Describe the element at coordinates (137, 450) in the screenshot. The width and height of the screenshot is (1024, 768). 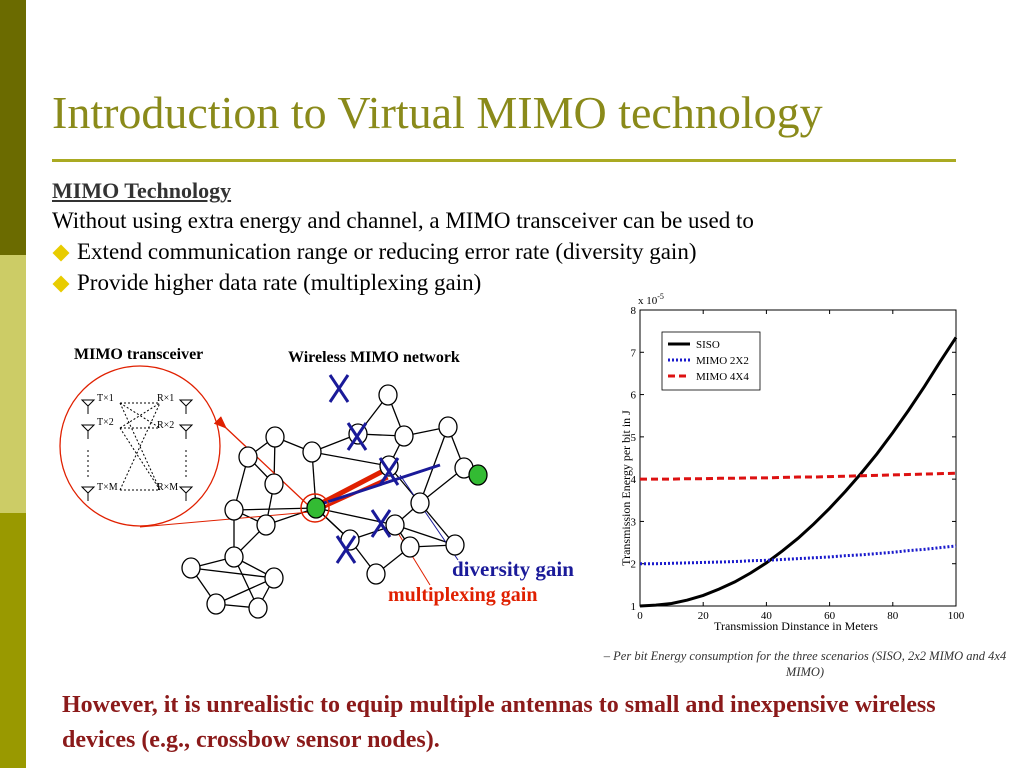
I see `antenna-array` at that location.